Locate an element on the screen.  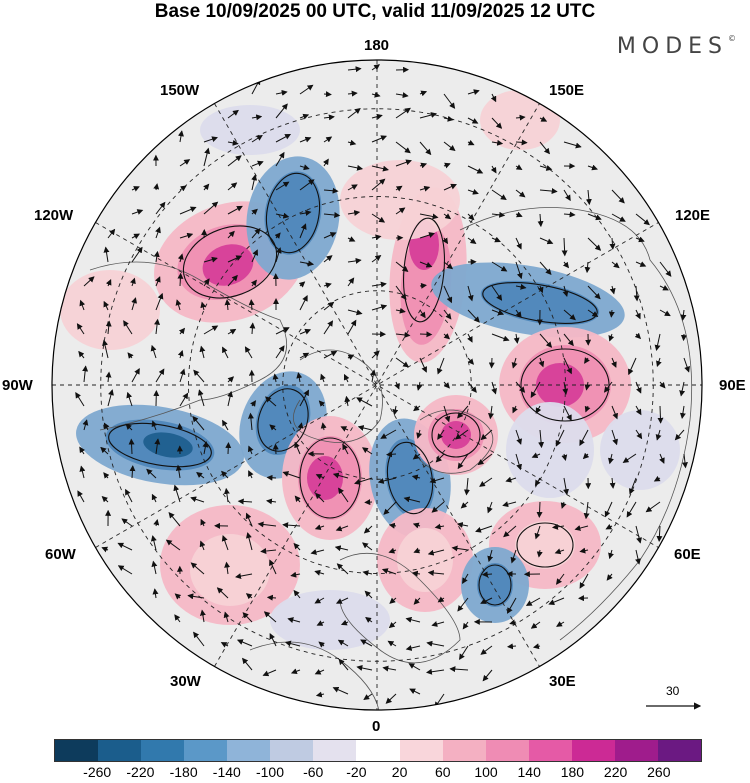
contour-line is located at coordinates (545, 545).